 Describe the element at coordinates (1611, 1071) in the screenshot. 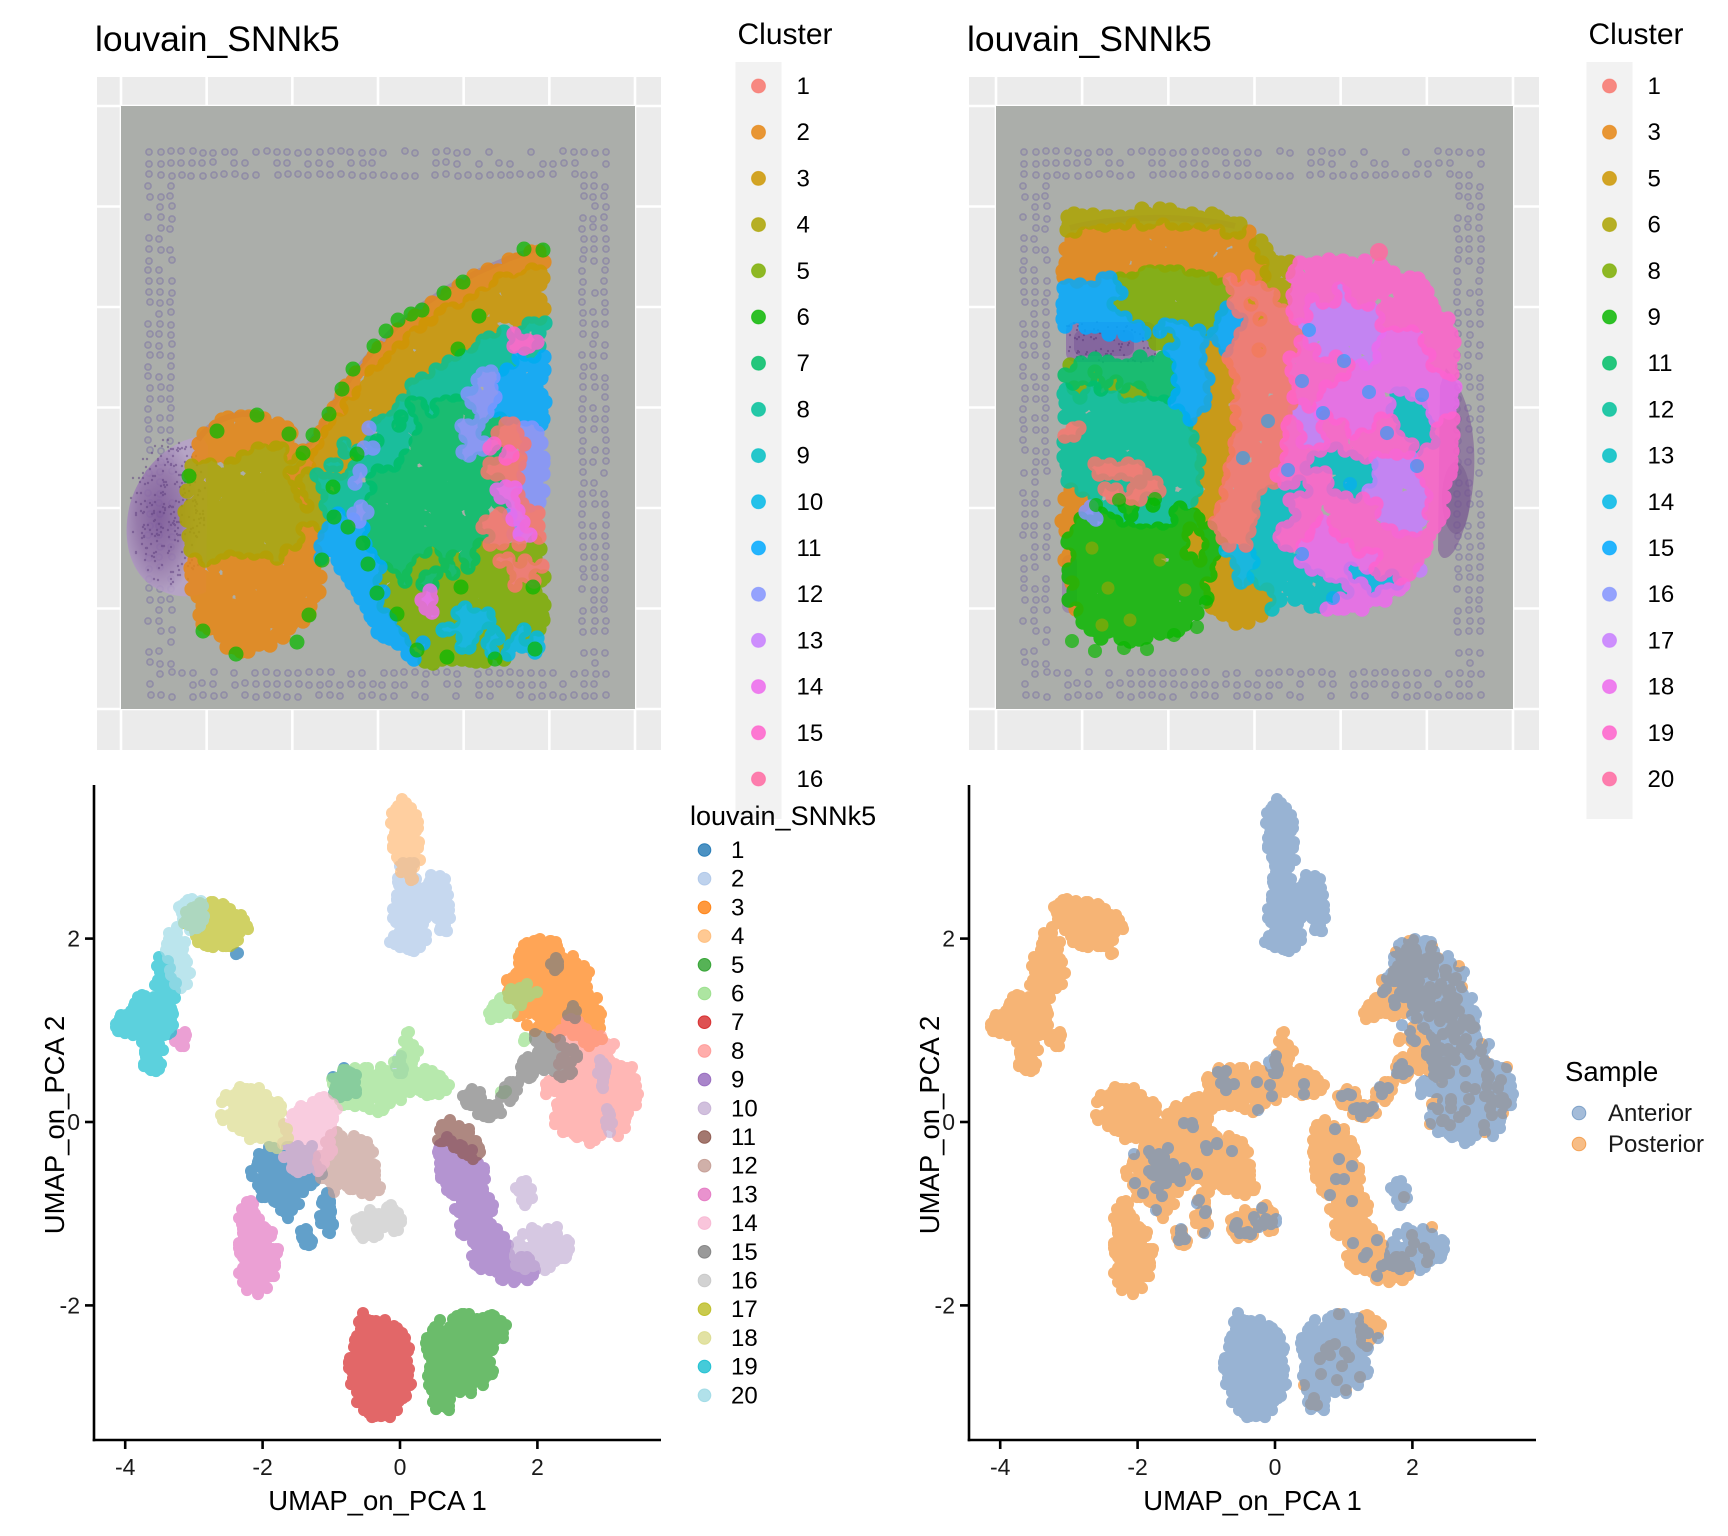

I see `svg-text: Sample` at that location.